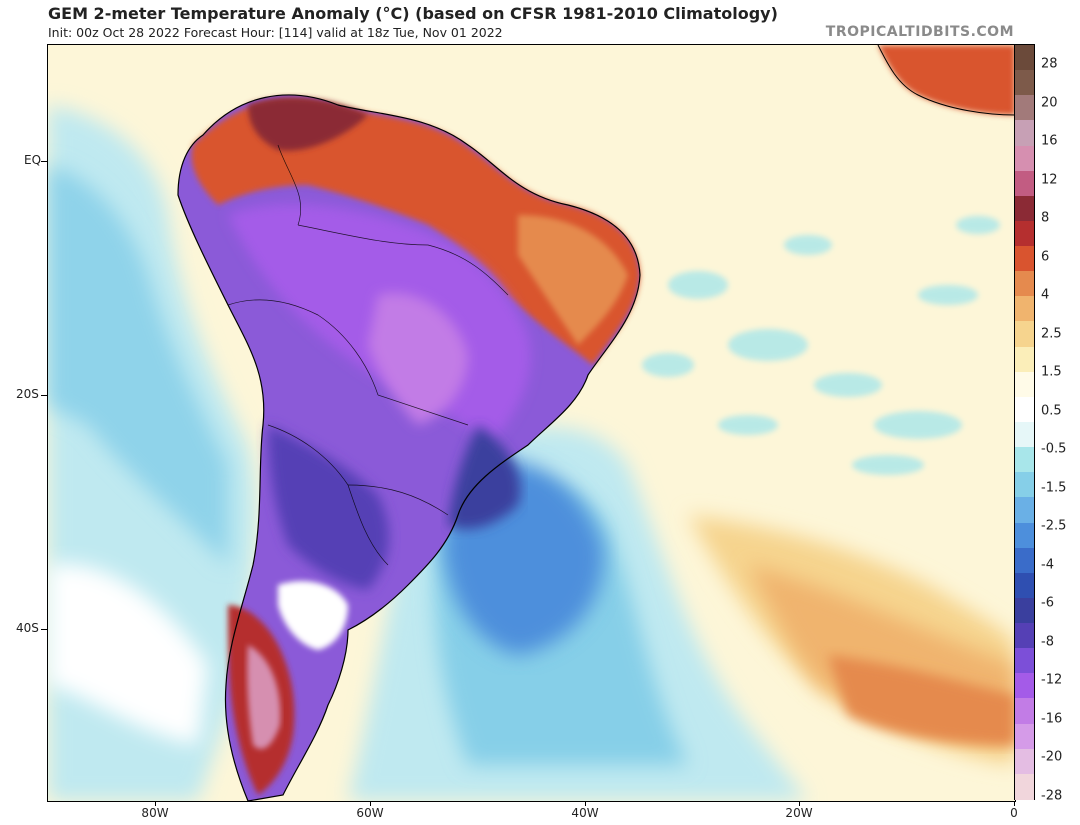 This screenshot has height=825, width=1080. What do you see at coordinates (1051, 333) in the screenshot?
I see `colorbar-label: 2.5` at bounding box center [1051, 333].